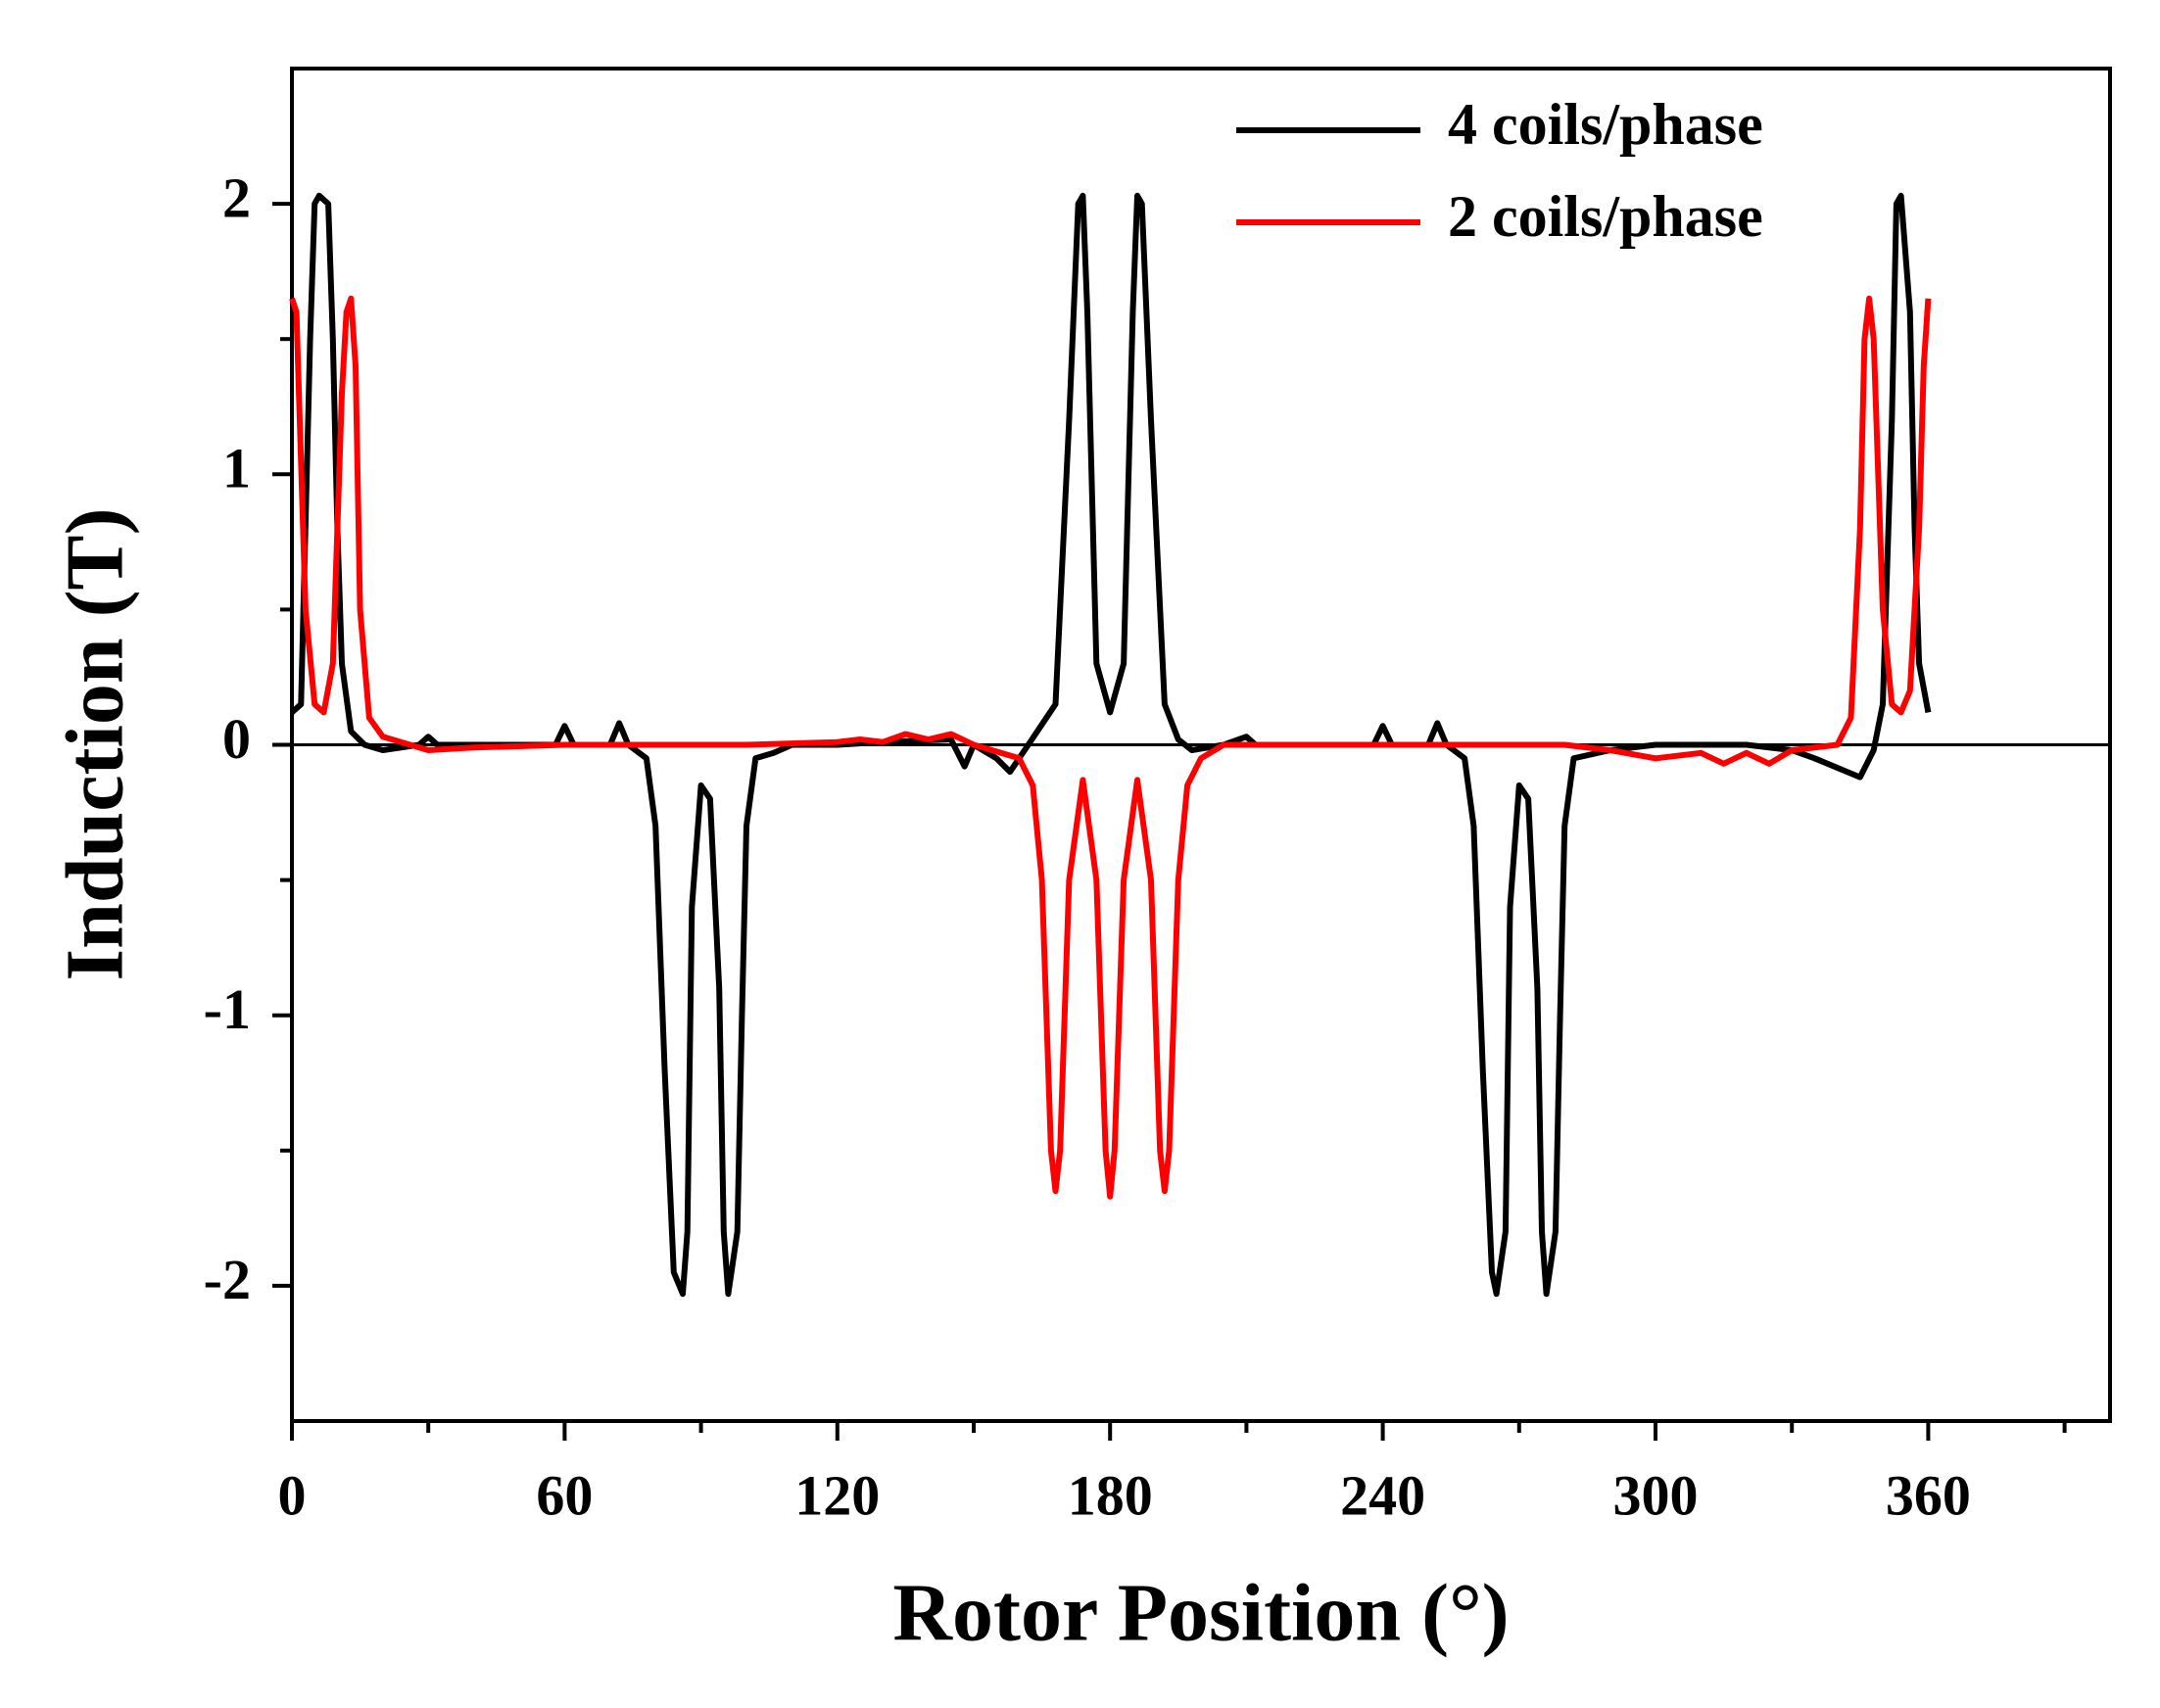 This screenshot has height=1708, width=2160. Describe the element at coordinates (227, 1279) in the screenshot. I see `y-tick-label: -2` at that location.